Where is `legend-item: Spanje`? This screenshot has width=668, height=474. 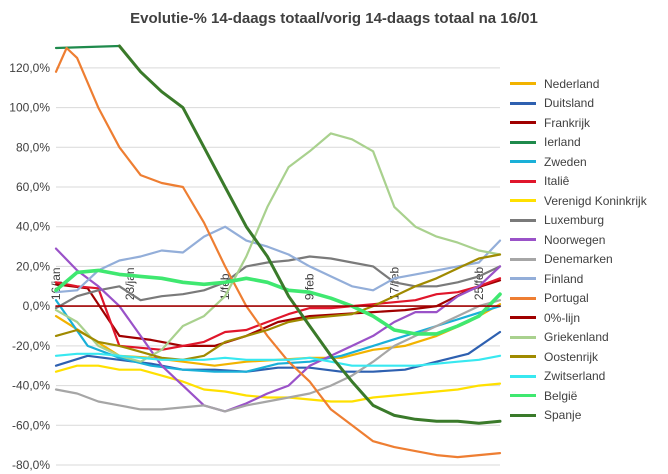 legend-item: Spanje is located at coordinates (588, 416).